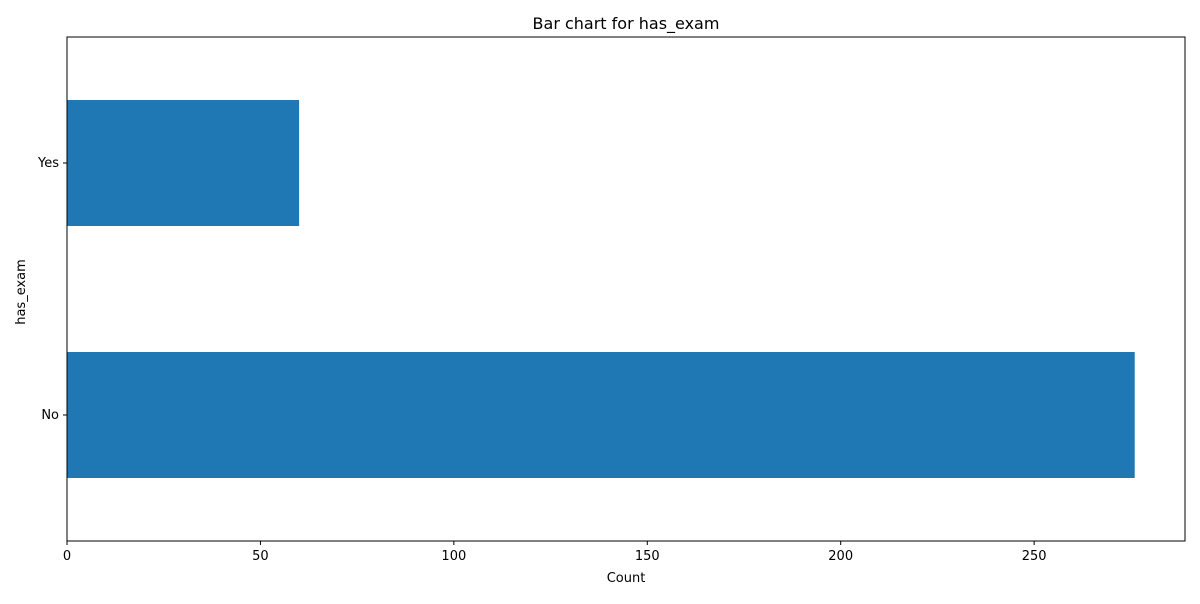 The image size is (1200, 604). What do you see at coordinates (67, 556) in the screenshot?
I see `x-tick-label: 0` at bounding box center [67, 556].